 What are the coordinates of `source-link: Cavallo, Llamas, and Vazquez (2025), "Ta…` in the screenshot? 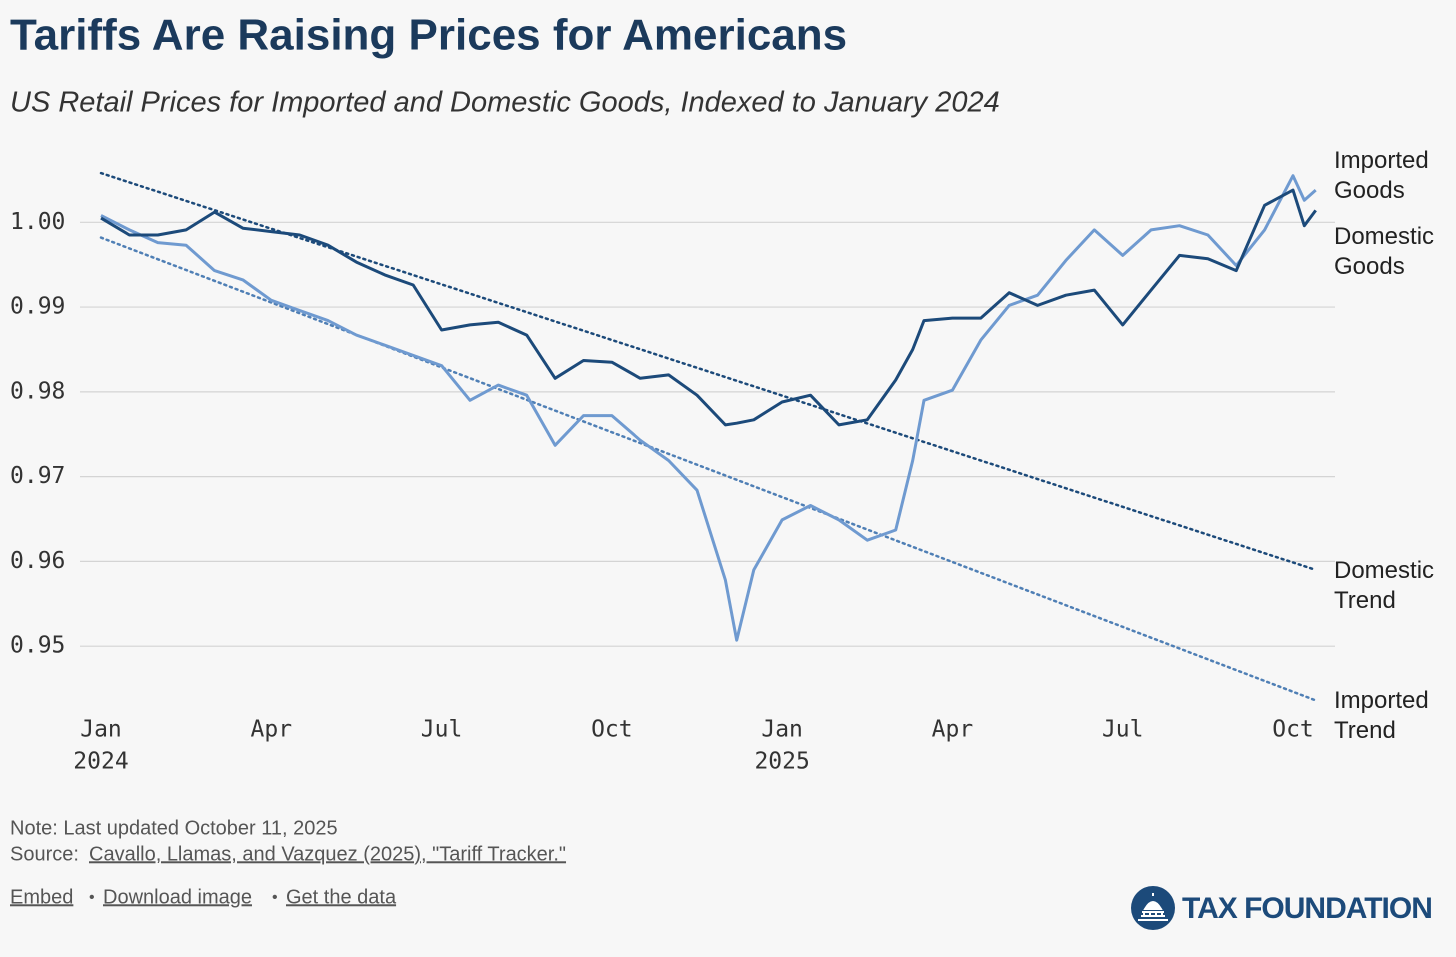 It's located at (327, 854).